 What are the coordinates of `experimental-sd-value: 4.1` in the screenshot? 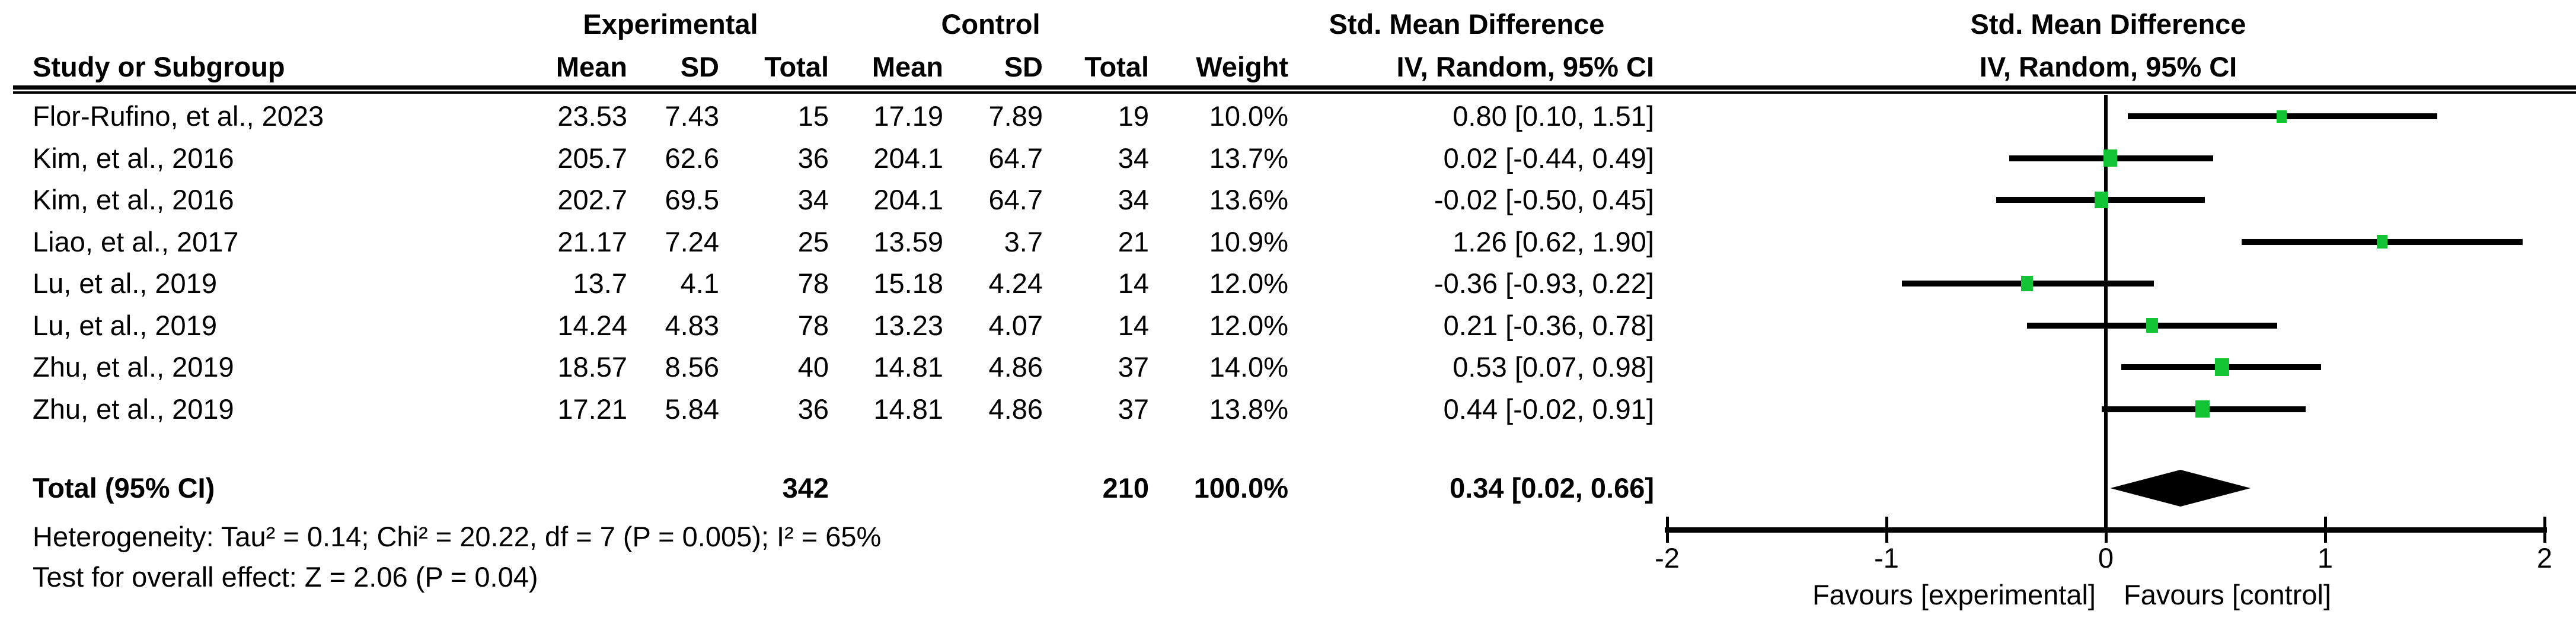 It's located at (699, 283).